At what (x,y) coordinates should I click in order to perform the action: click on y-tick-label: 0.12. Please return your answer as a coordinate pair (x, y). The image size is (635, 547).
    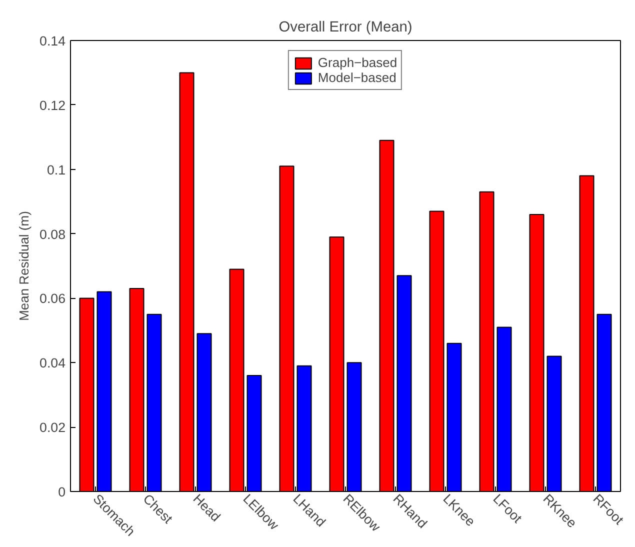
    Looking at the image, I should click on (53, 105).